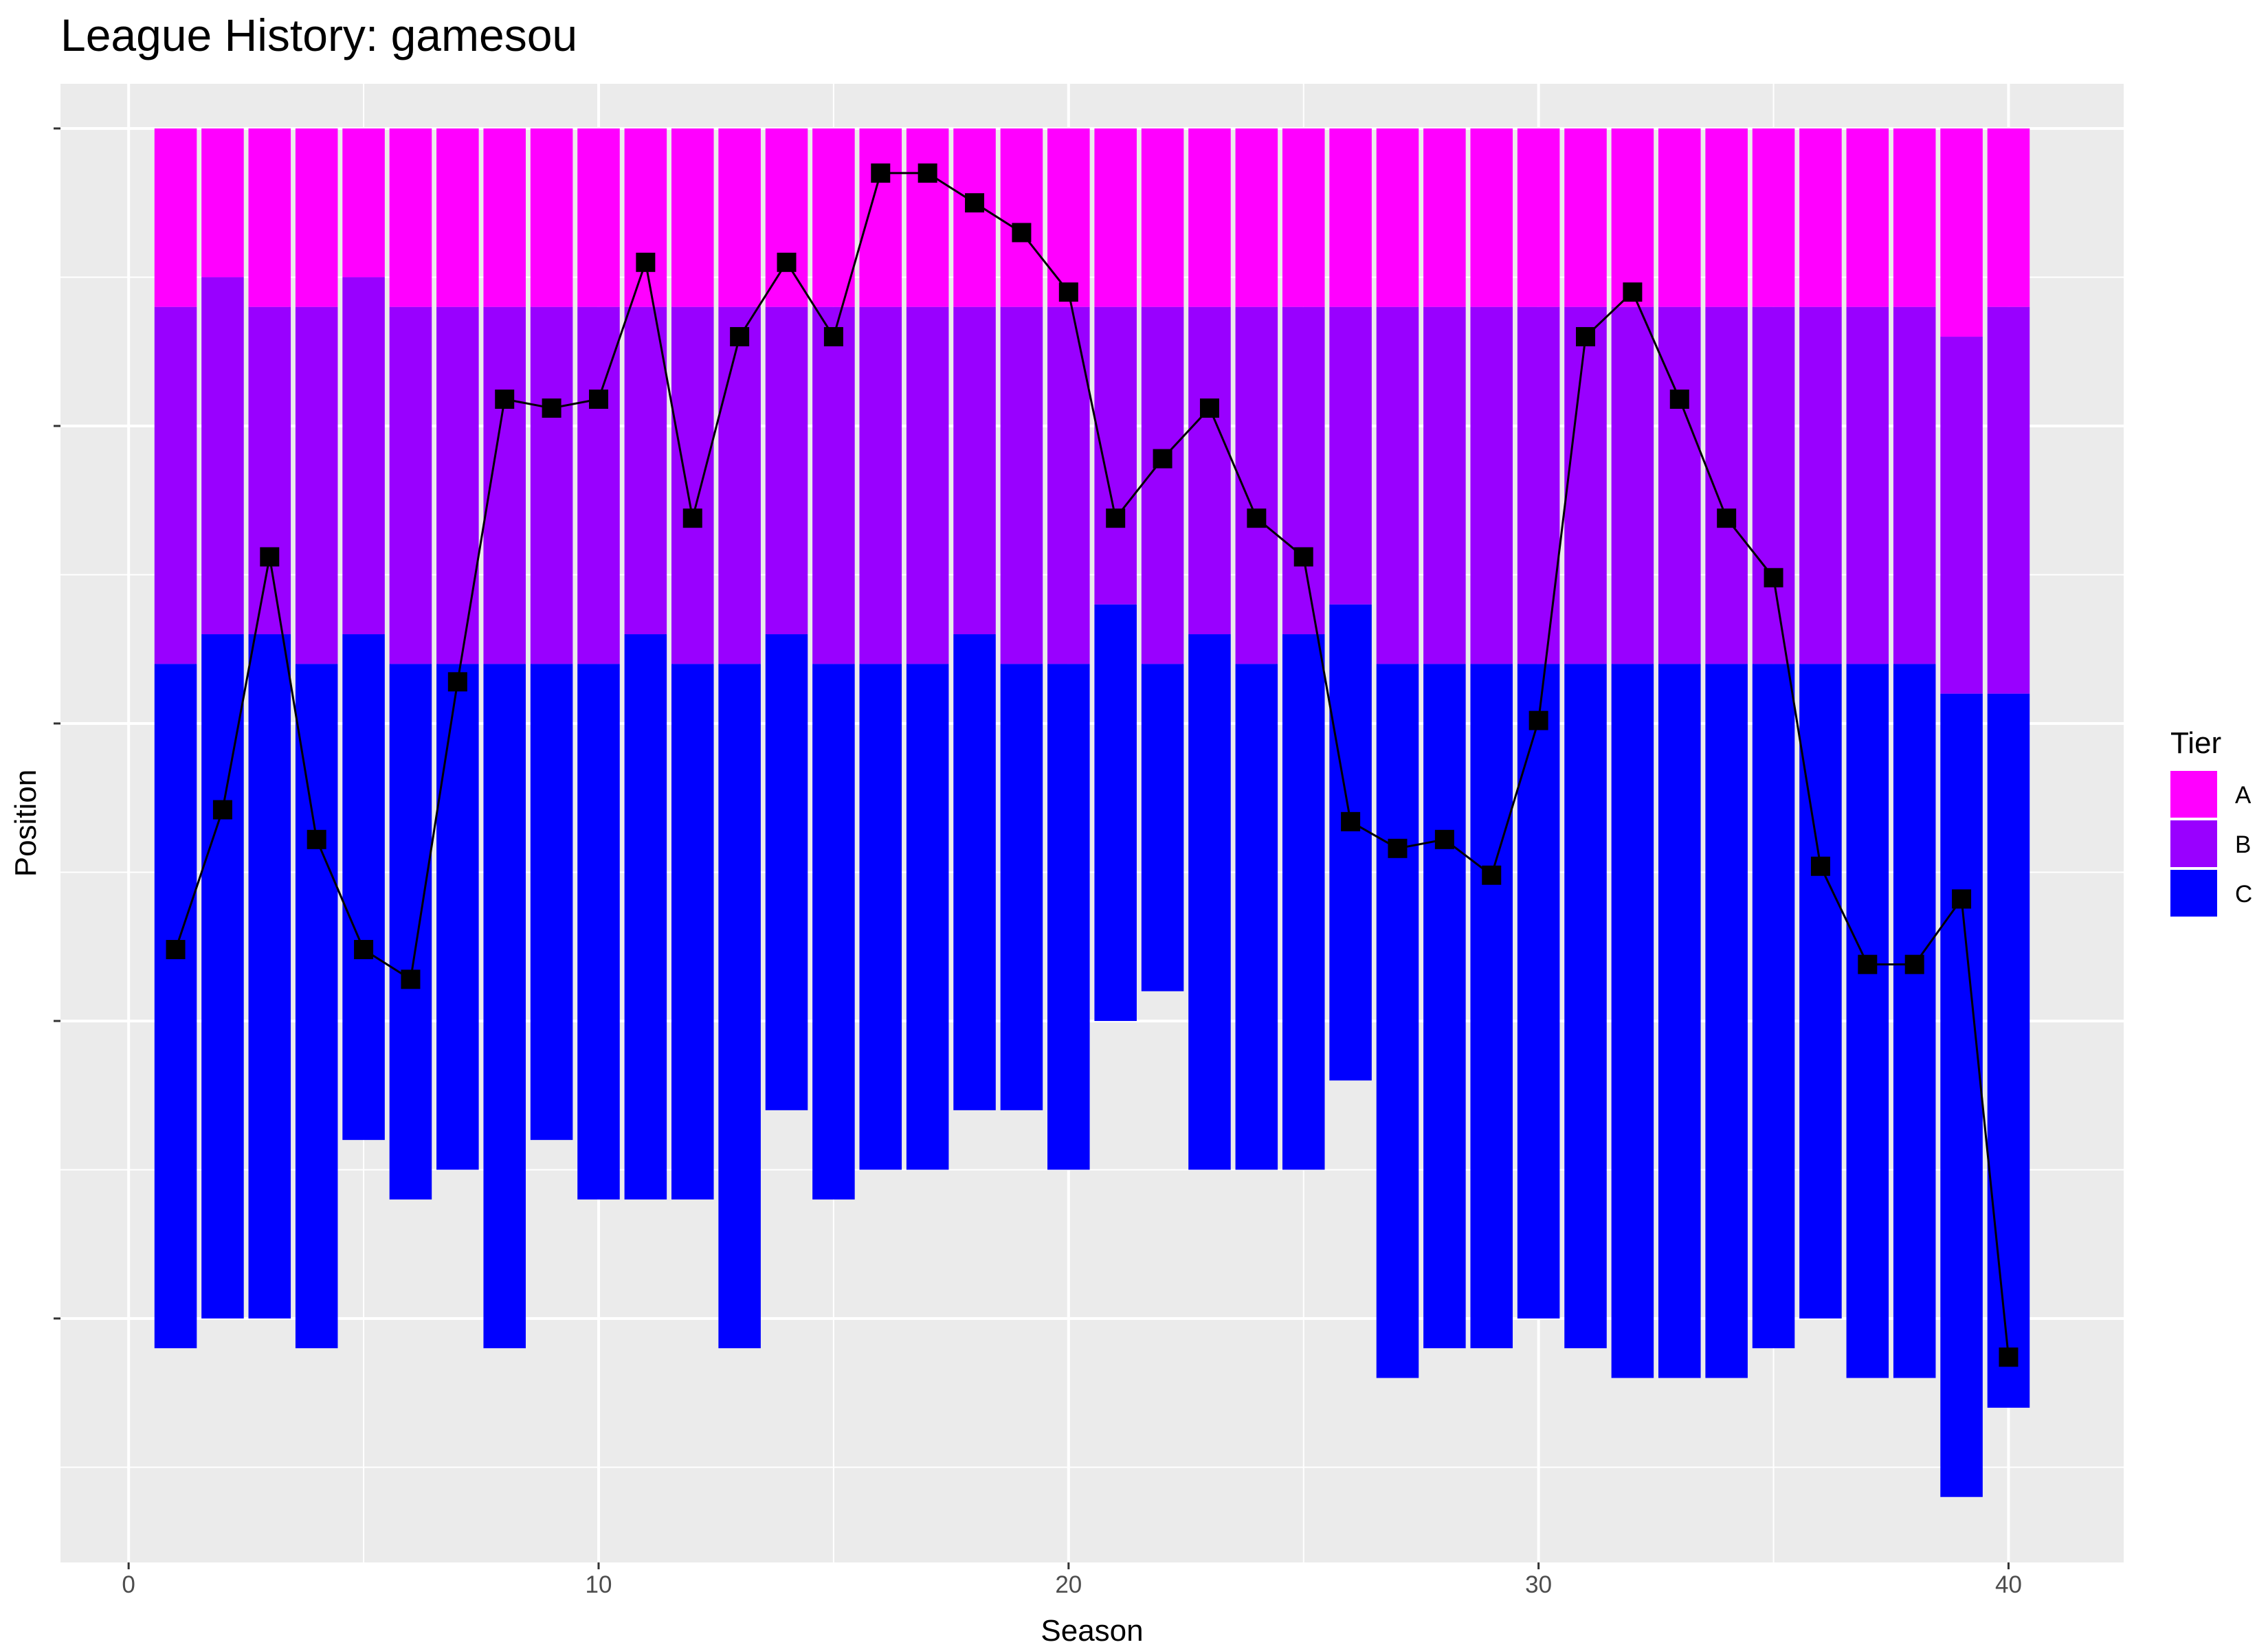 The width and height of the screenshot is (2268, 1649). Describe the element at coordinates (2211, 844) in the screenshot. I see `legend-items: ABC` at that location.